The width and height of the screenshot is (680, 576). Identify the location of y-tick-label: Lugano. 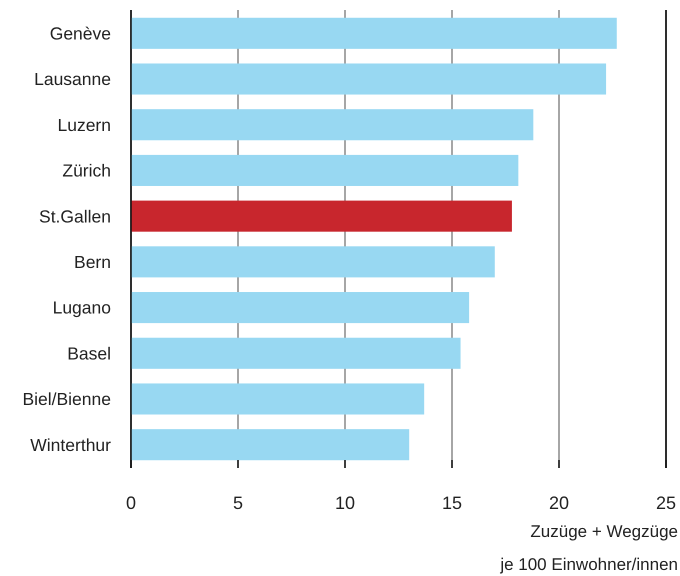
(81, 308).